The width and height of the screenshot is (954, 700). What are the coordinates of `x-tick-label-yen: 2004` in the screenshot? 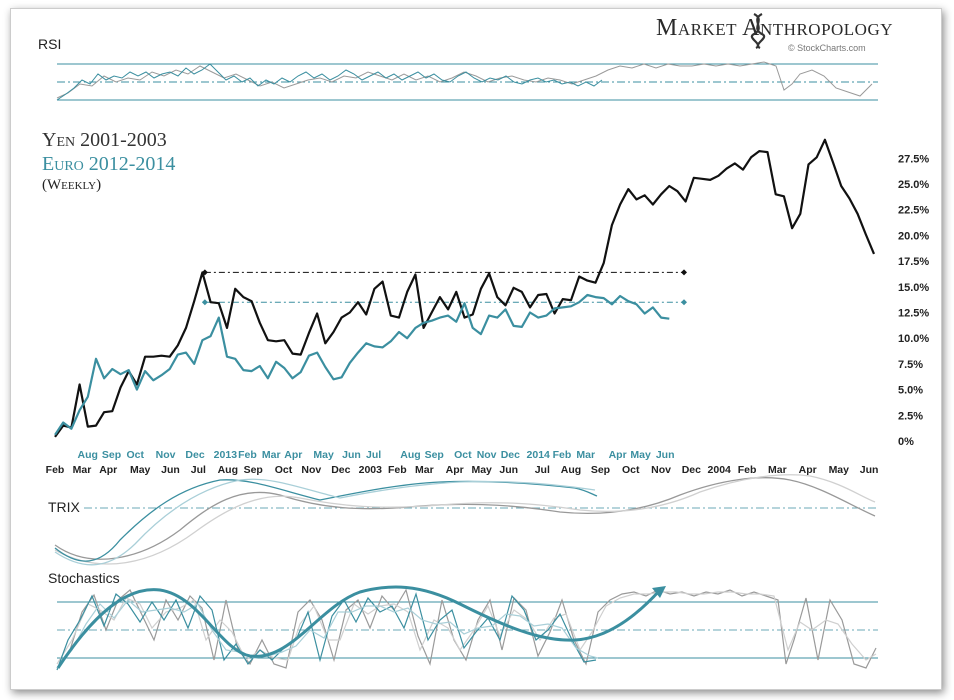 It's located at (720, 470).